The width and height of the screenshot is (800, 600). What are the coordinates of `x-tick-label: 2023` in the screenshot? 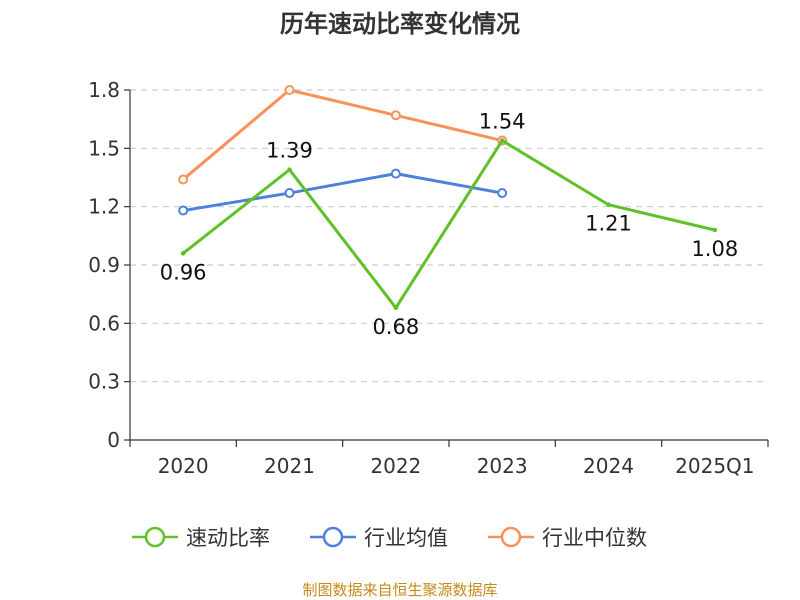 It's located at (502, 466).